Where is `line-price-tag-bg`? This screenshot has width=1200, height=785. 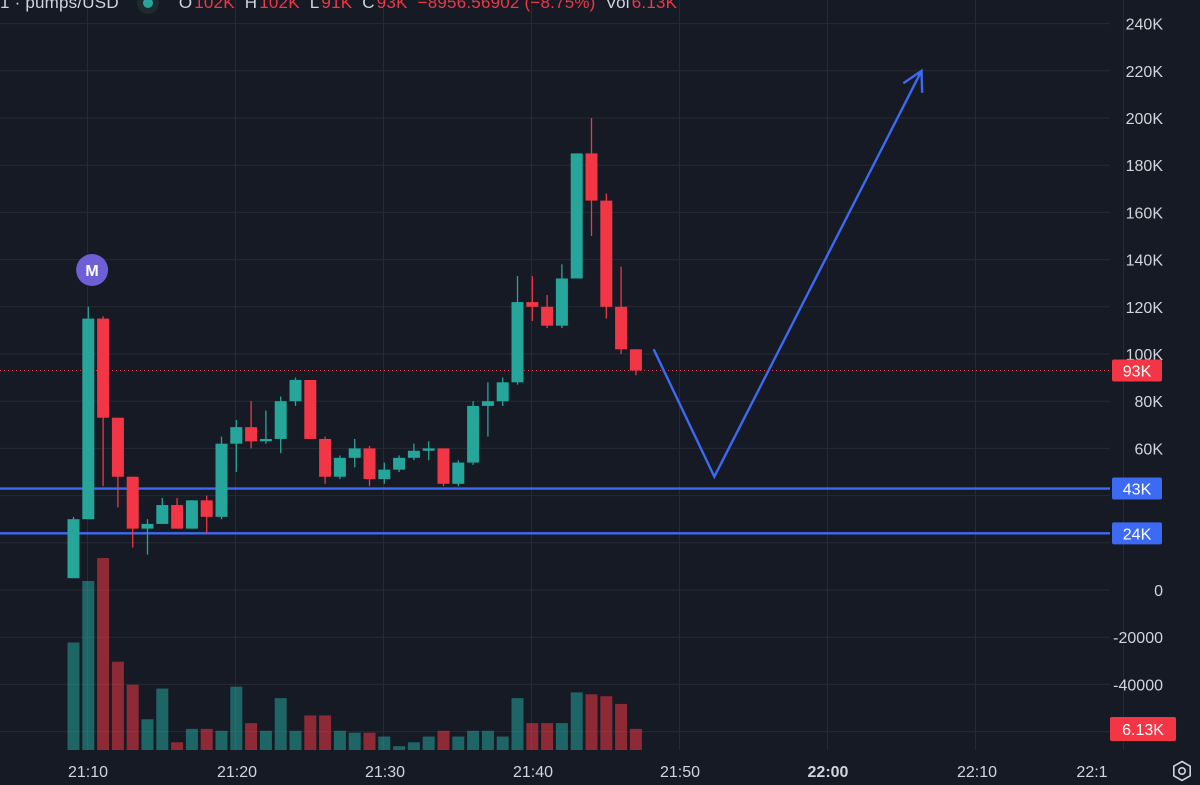
line-price-tag-bg is located at coordinates (1137, 488).